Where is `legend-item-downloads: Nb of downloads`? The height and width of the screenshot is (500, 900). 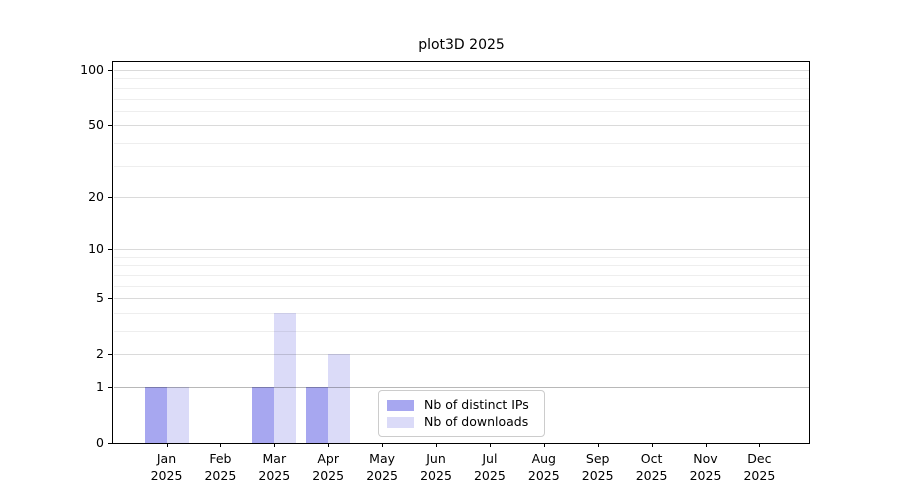 legend-item-downloads: Nb of downloads is located at coordinates (460, 422).